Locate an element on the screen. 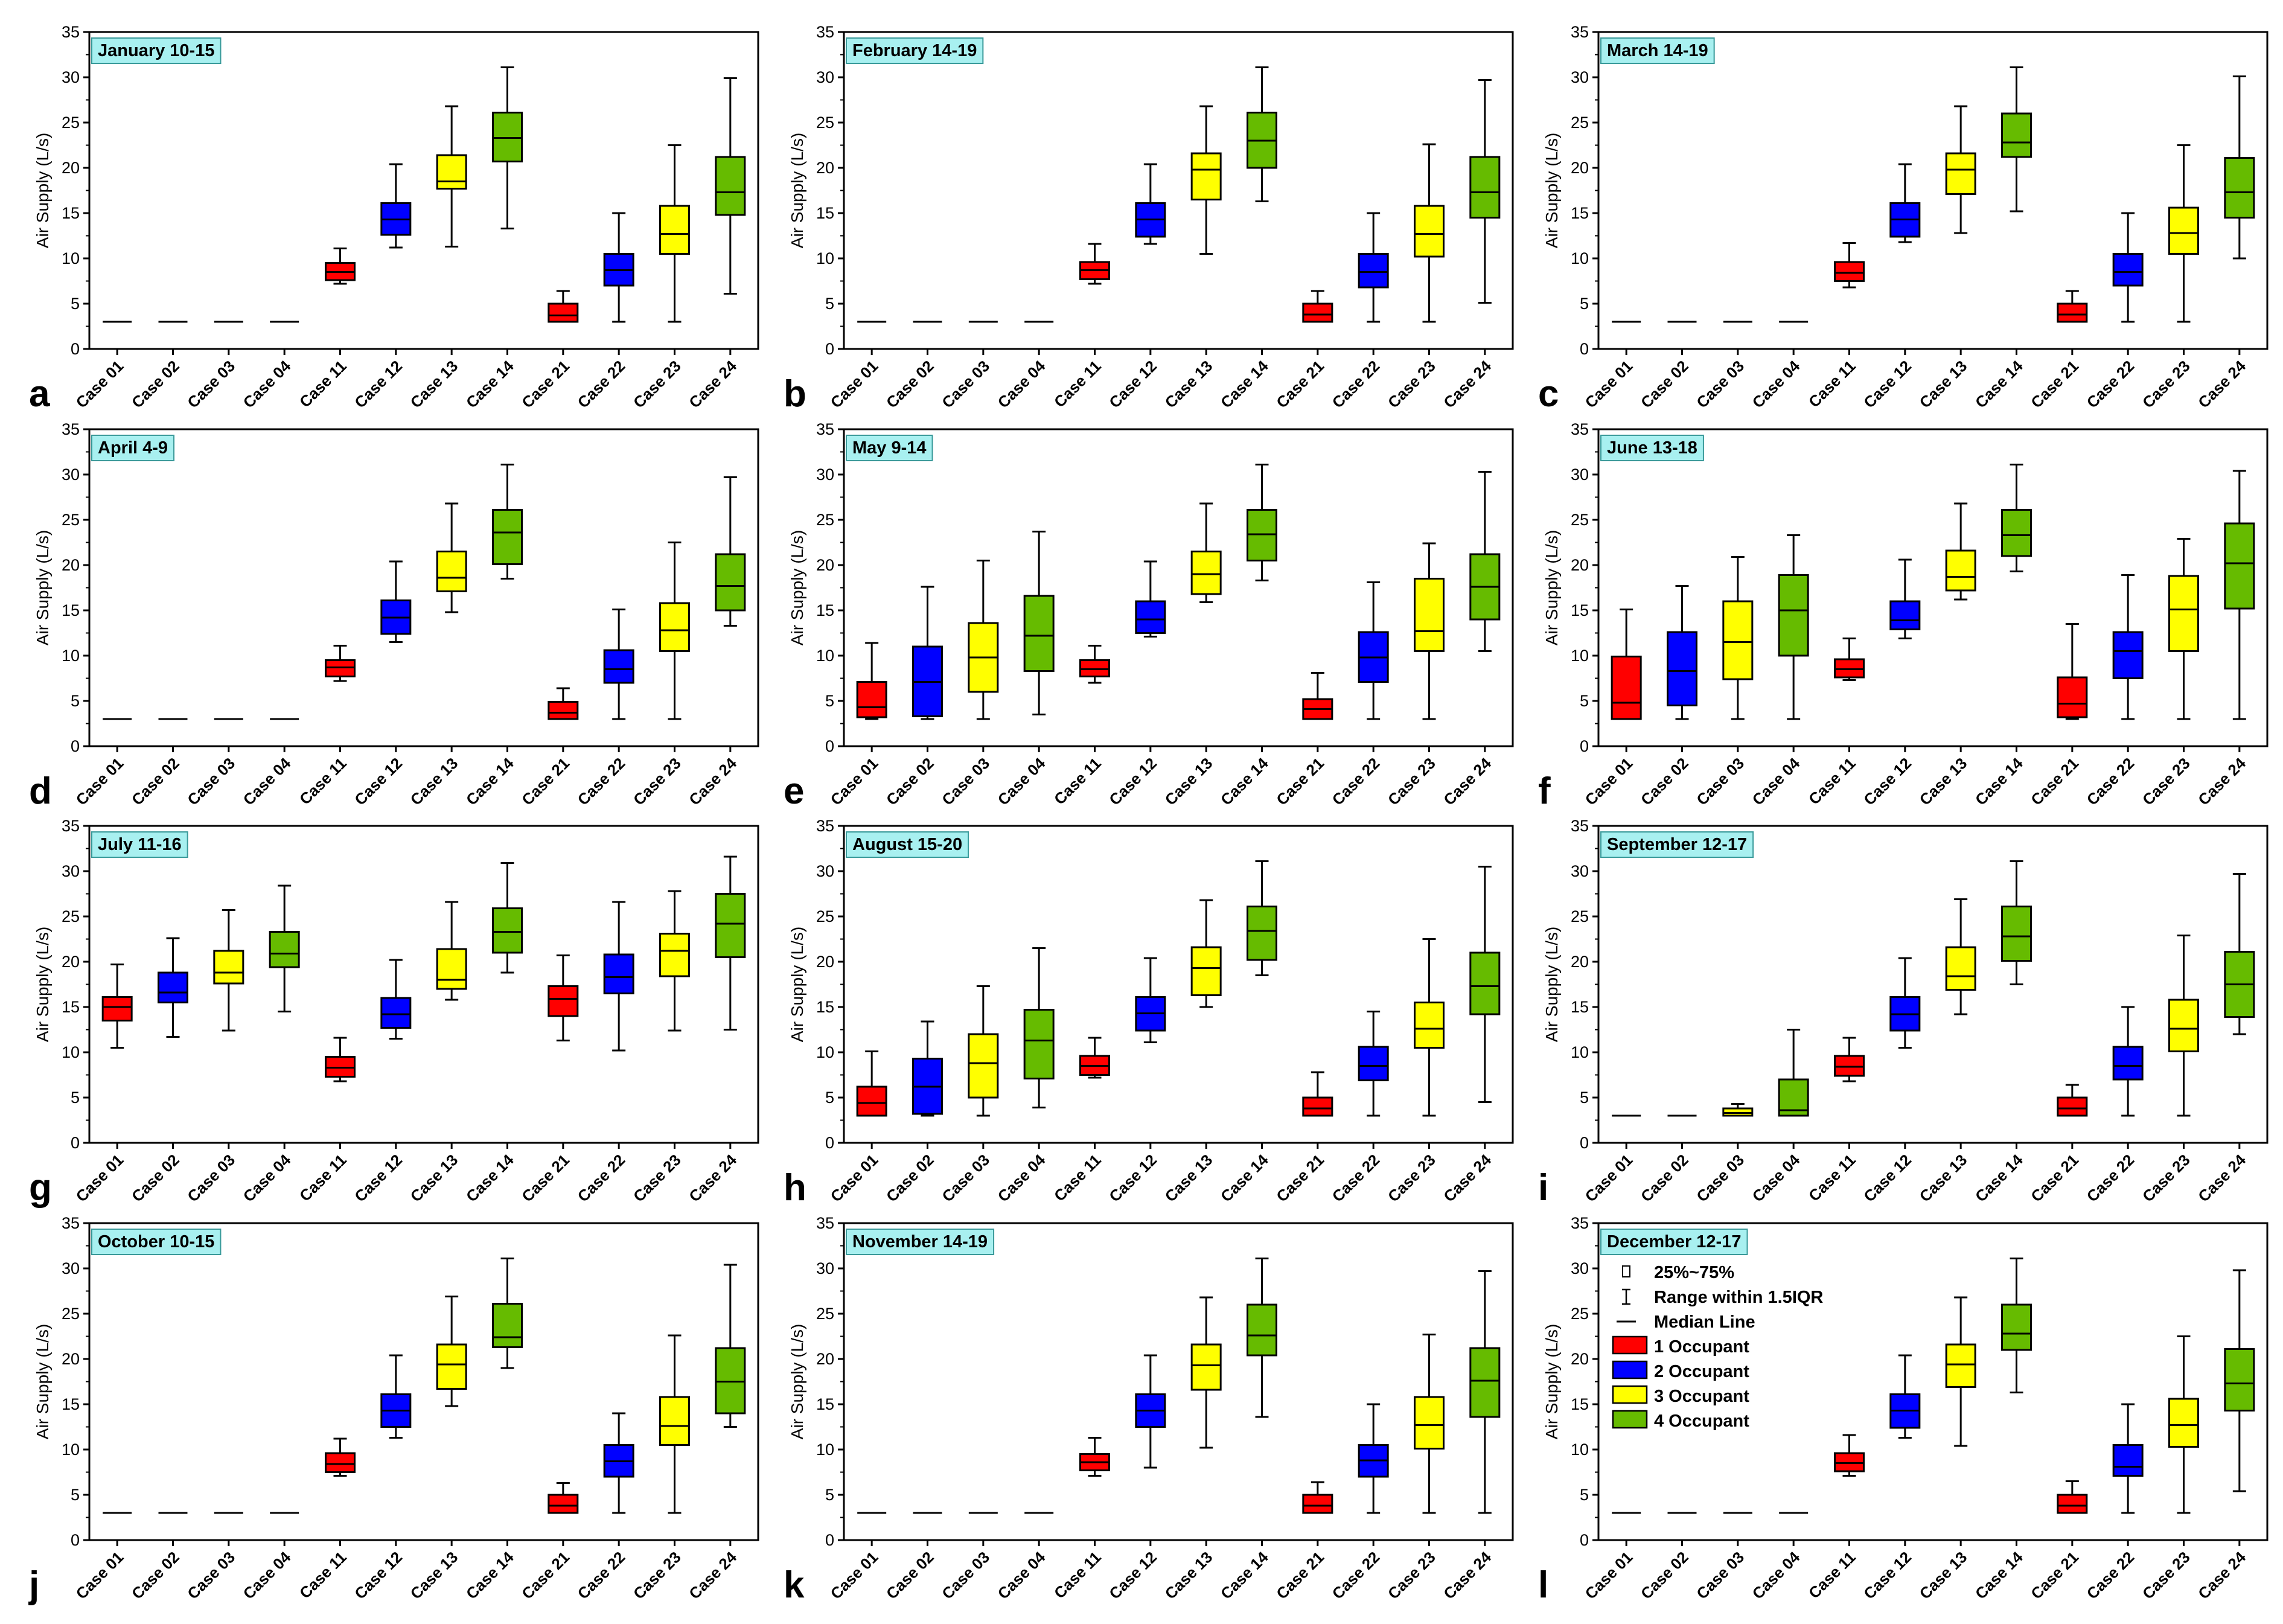 Image resolution: width=2283 pixels, height=1624 pixels. panel-title: February 14-19 is located at coordinates (915, 50).